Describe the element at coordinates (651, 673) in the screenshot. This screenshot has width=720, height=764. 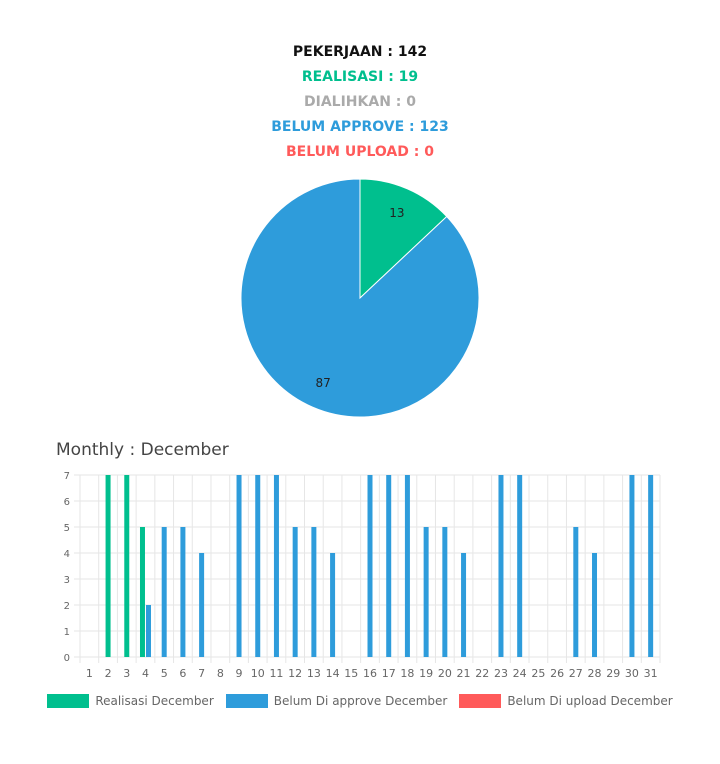
I see `x-tick-label: 31` at that location.